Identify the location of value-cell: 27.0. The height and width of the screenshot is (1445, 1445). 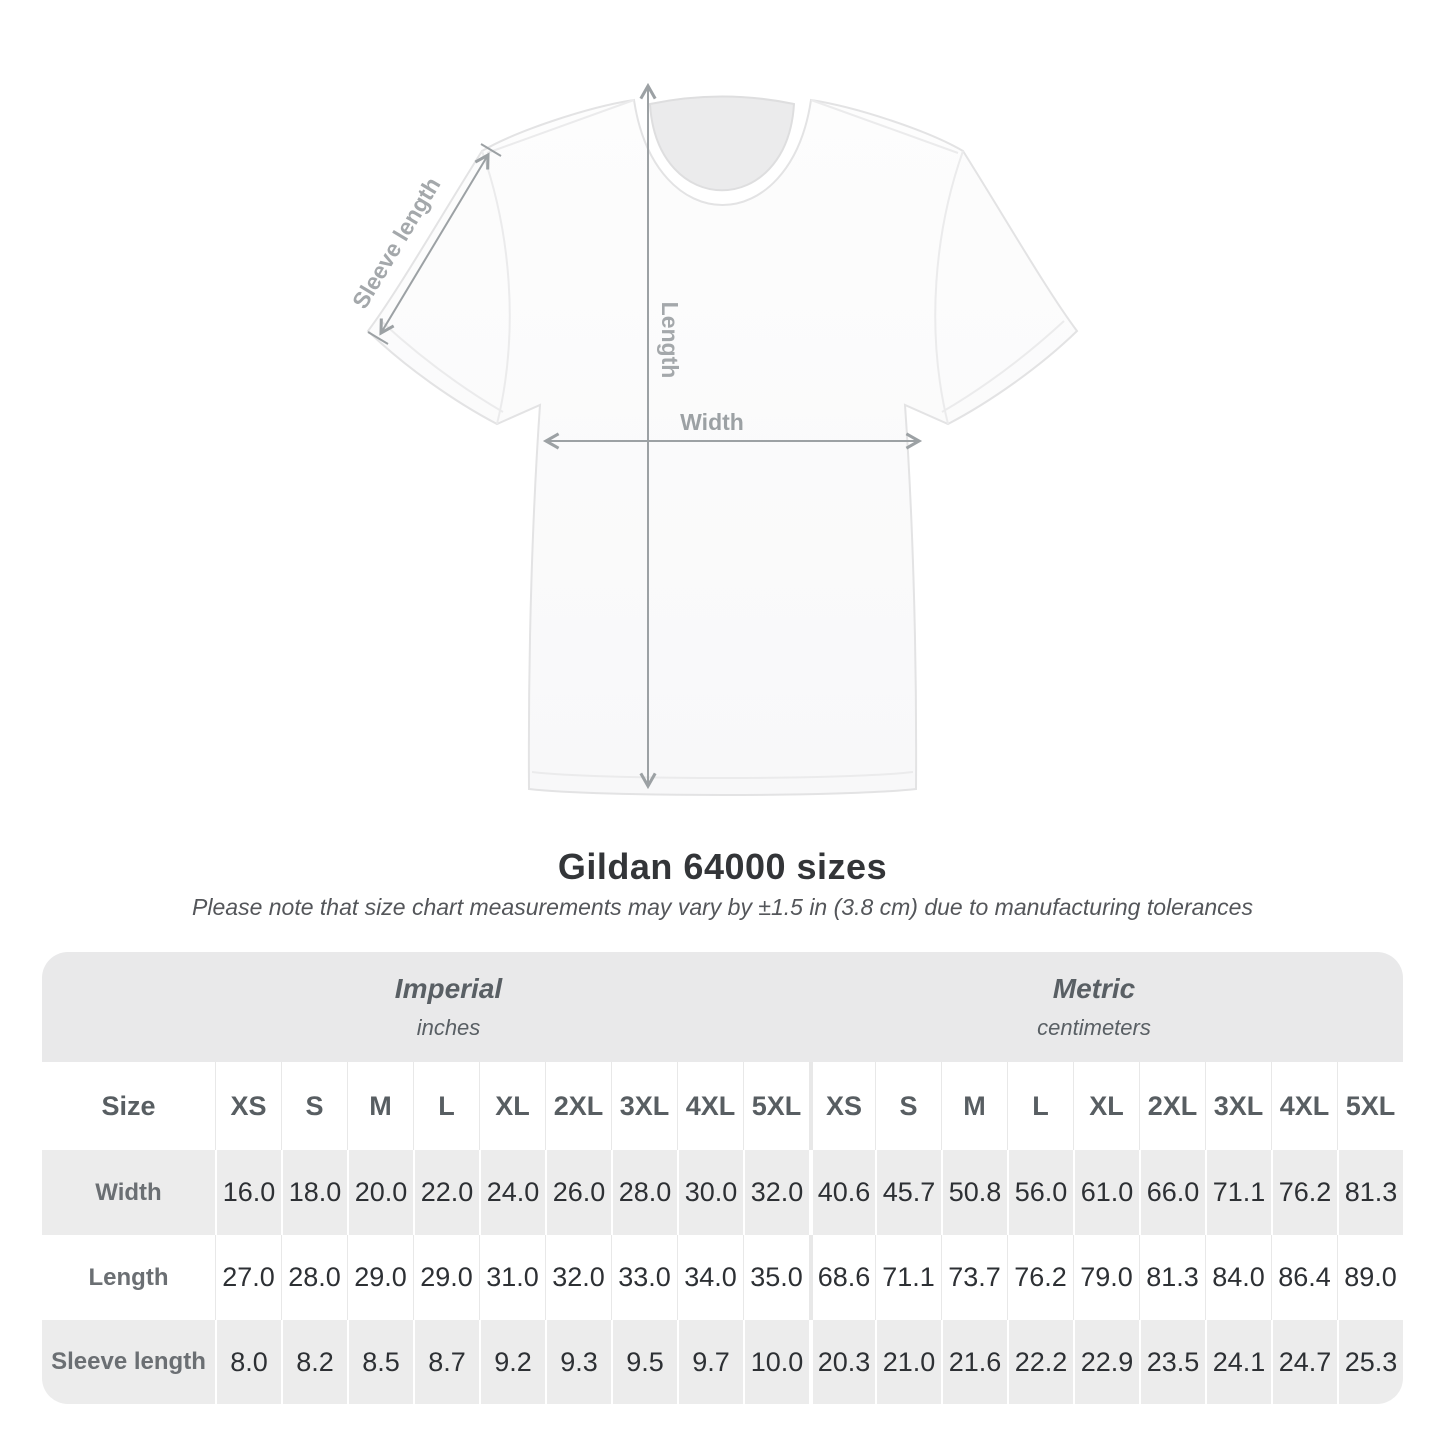
(248, 1277).